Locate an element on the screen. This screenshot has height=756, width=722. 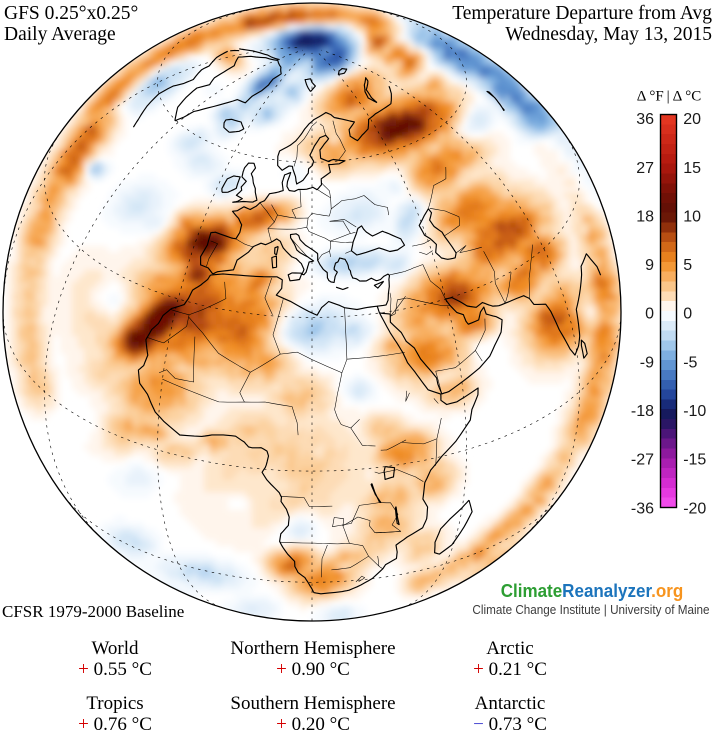
svg-text: Δ °F | Δ °C is located at coordinates (669, 97).